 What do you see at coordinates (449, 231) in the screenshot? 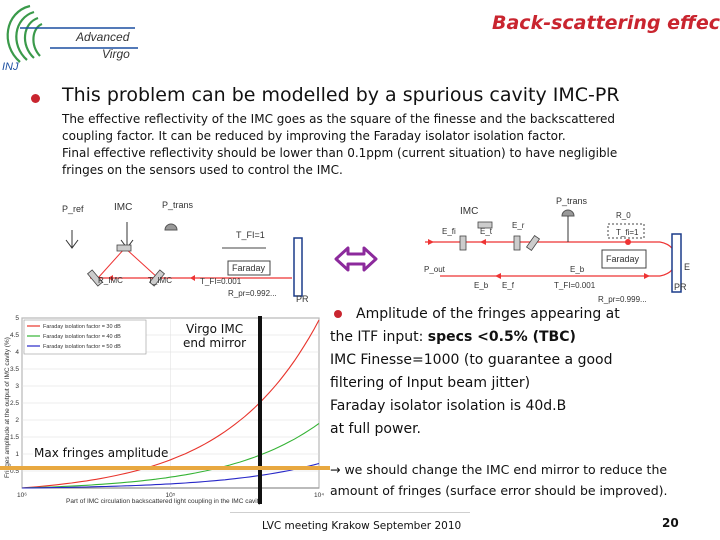
I see `label-r-e-fi: E_fi` at bounding box center [449, 231].